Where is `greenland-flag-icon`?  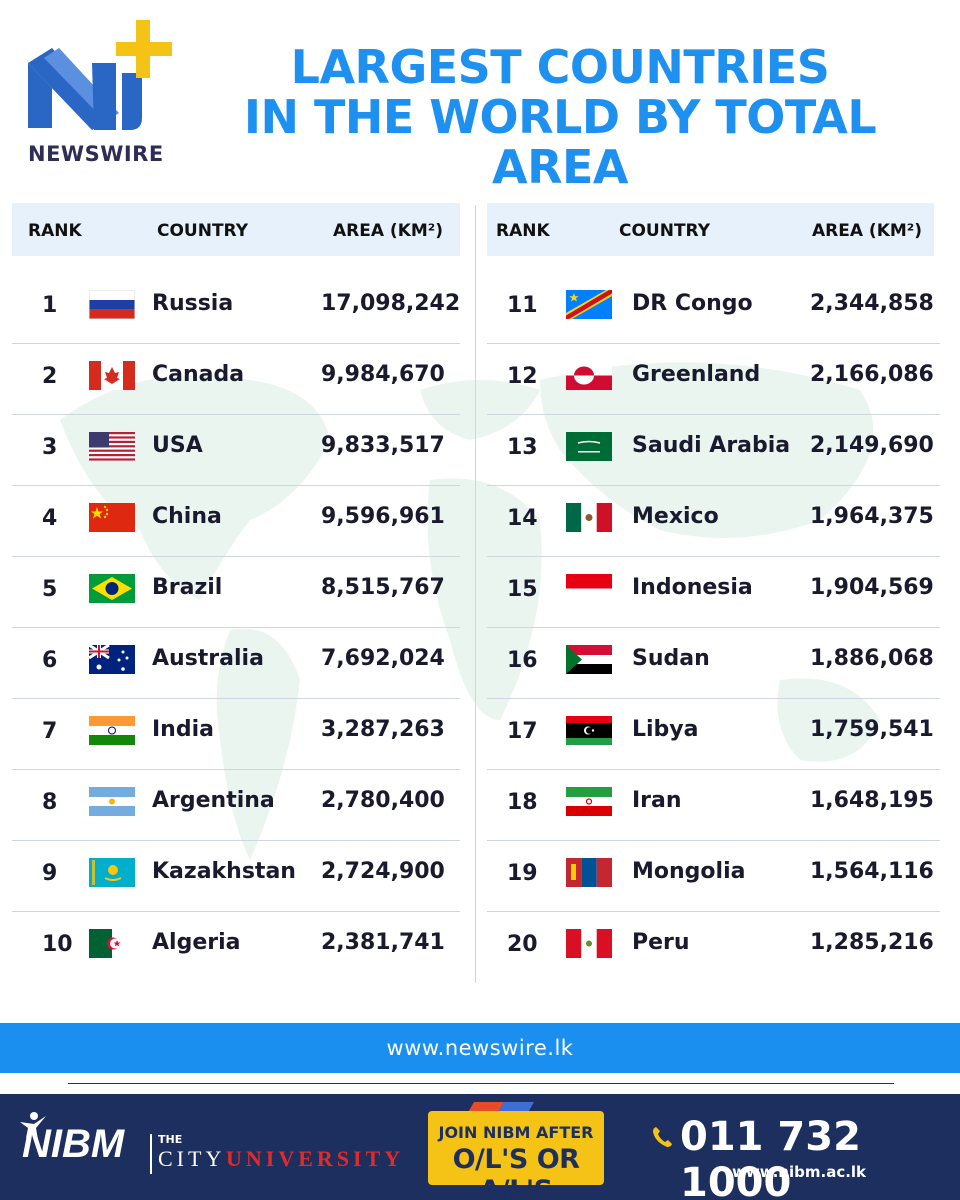 greenland-flag-icon is located at coordinates (589, 375).